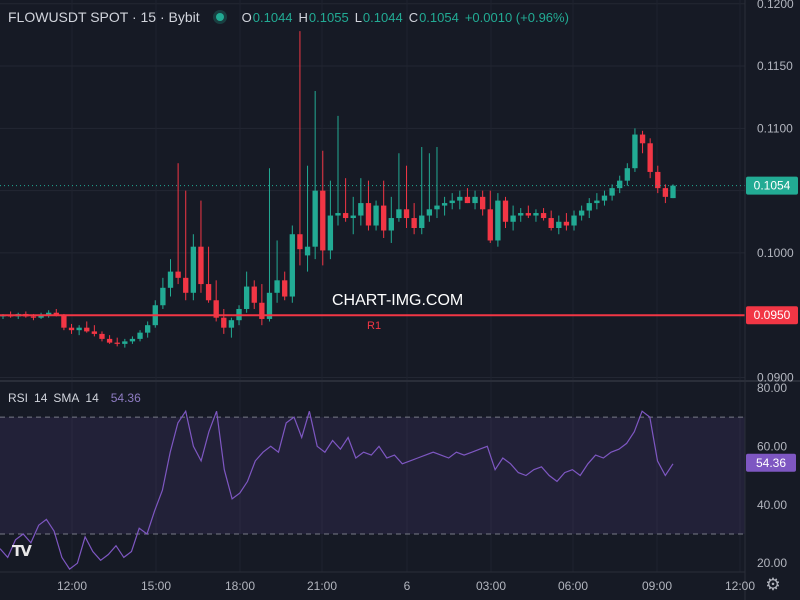  What do you see at coordinates (439, 17) in the screenshot?
I see `close-value: 0.1054` at bounding box center [439, 17].